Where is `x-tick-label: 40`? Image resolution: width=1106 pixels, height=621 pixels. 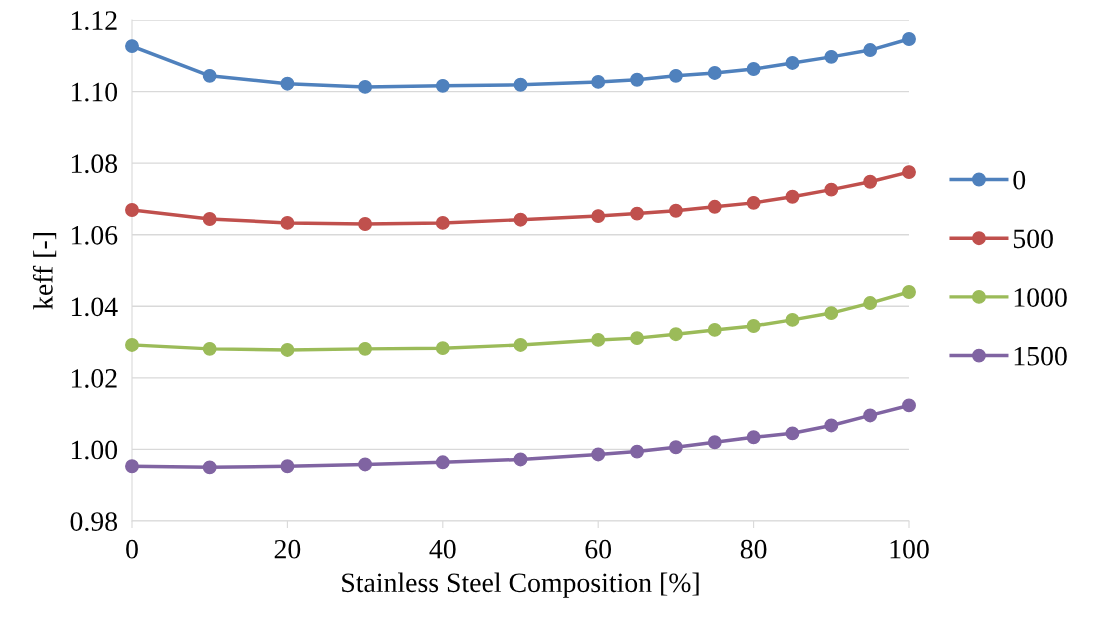
x-tick-label: 40 is located at coordinates (442, 549).